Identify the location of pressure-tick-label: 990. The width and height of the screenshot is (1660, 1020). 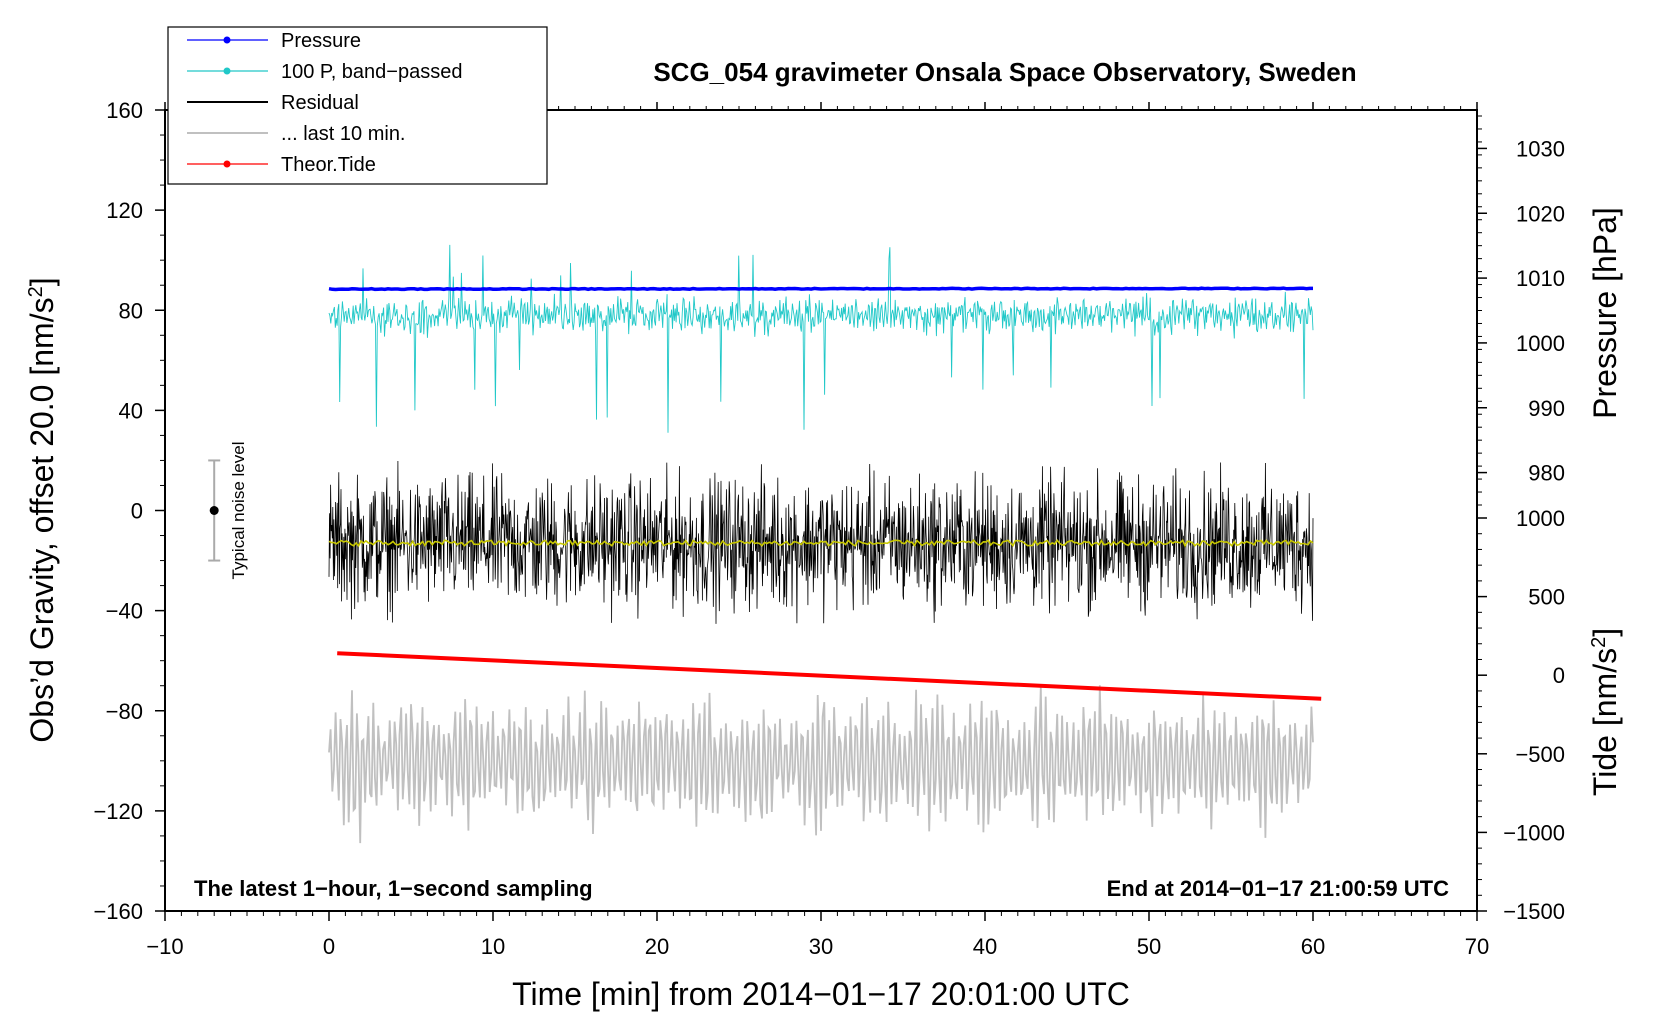
(1546, 408).